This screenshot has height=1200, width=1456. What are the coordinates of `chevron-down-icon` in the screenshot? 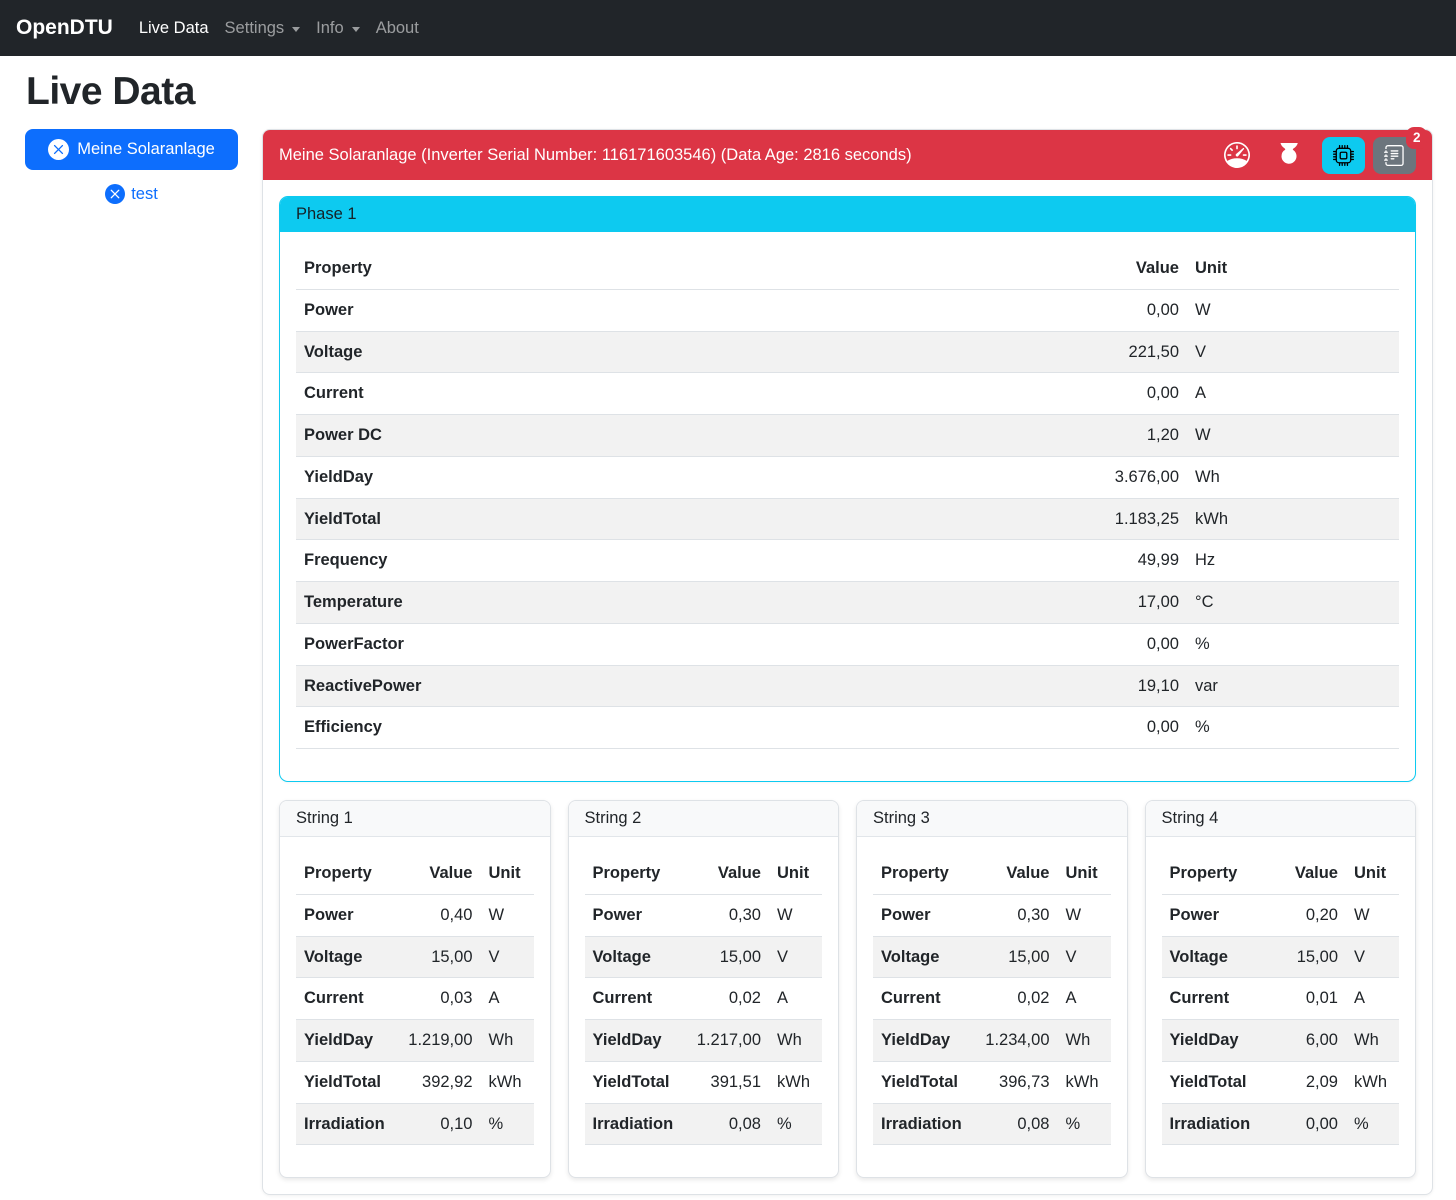 It's located at (355, 29).